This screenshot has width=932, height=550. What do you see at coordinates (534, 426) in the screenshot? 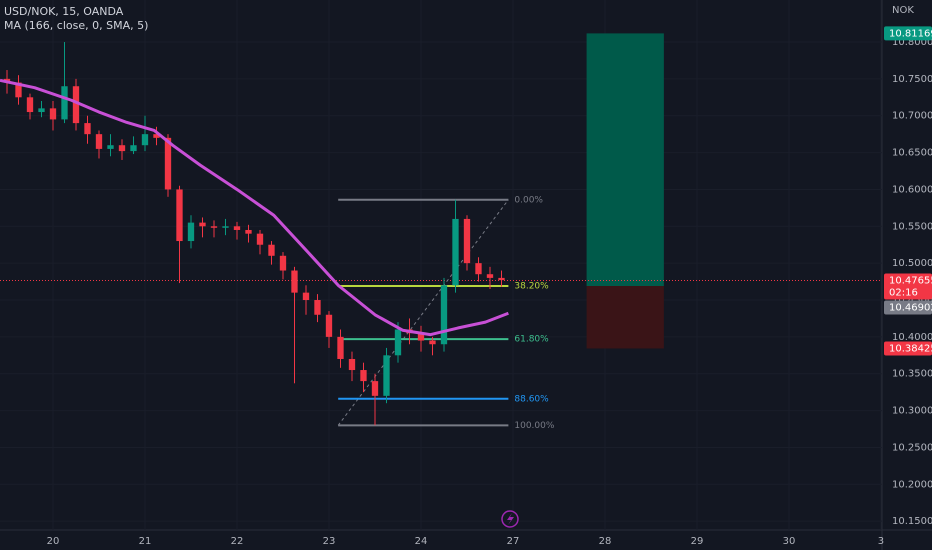
I see `fib-label: 100.00%` at bounding box center [534, 426].